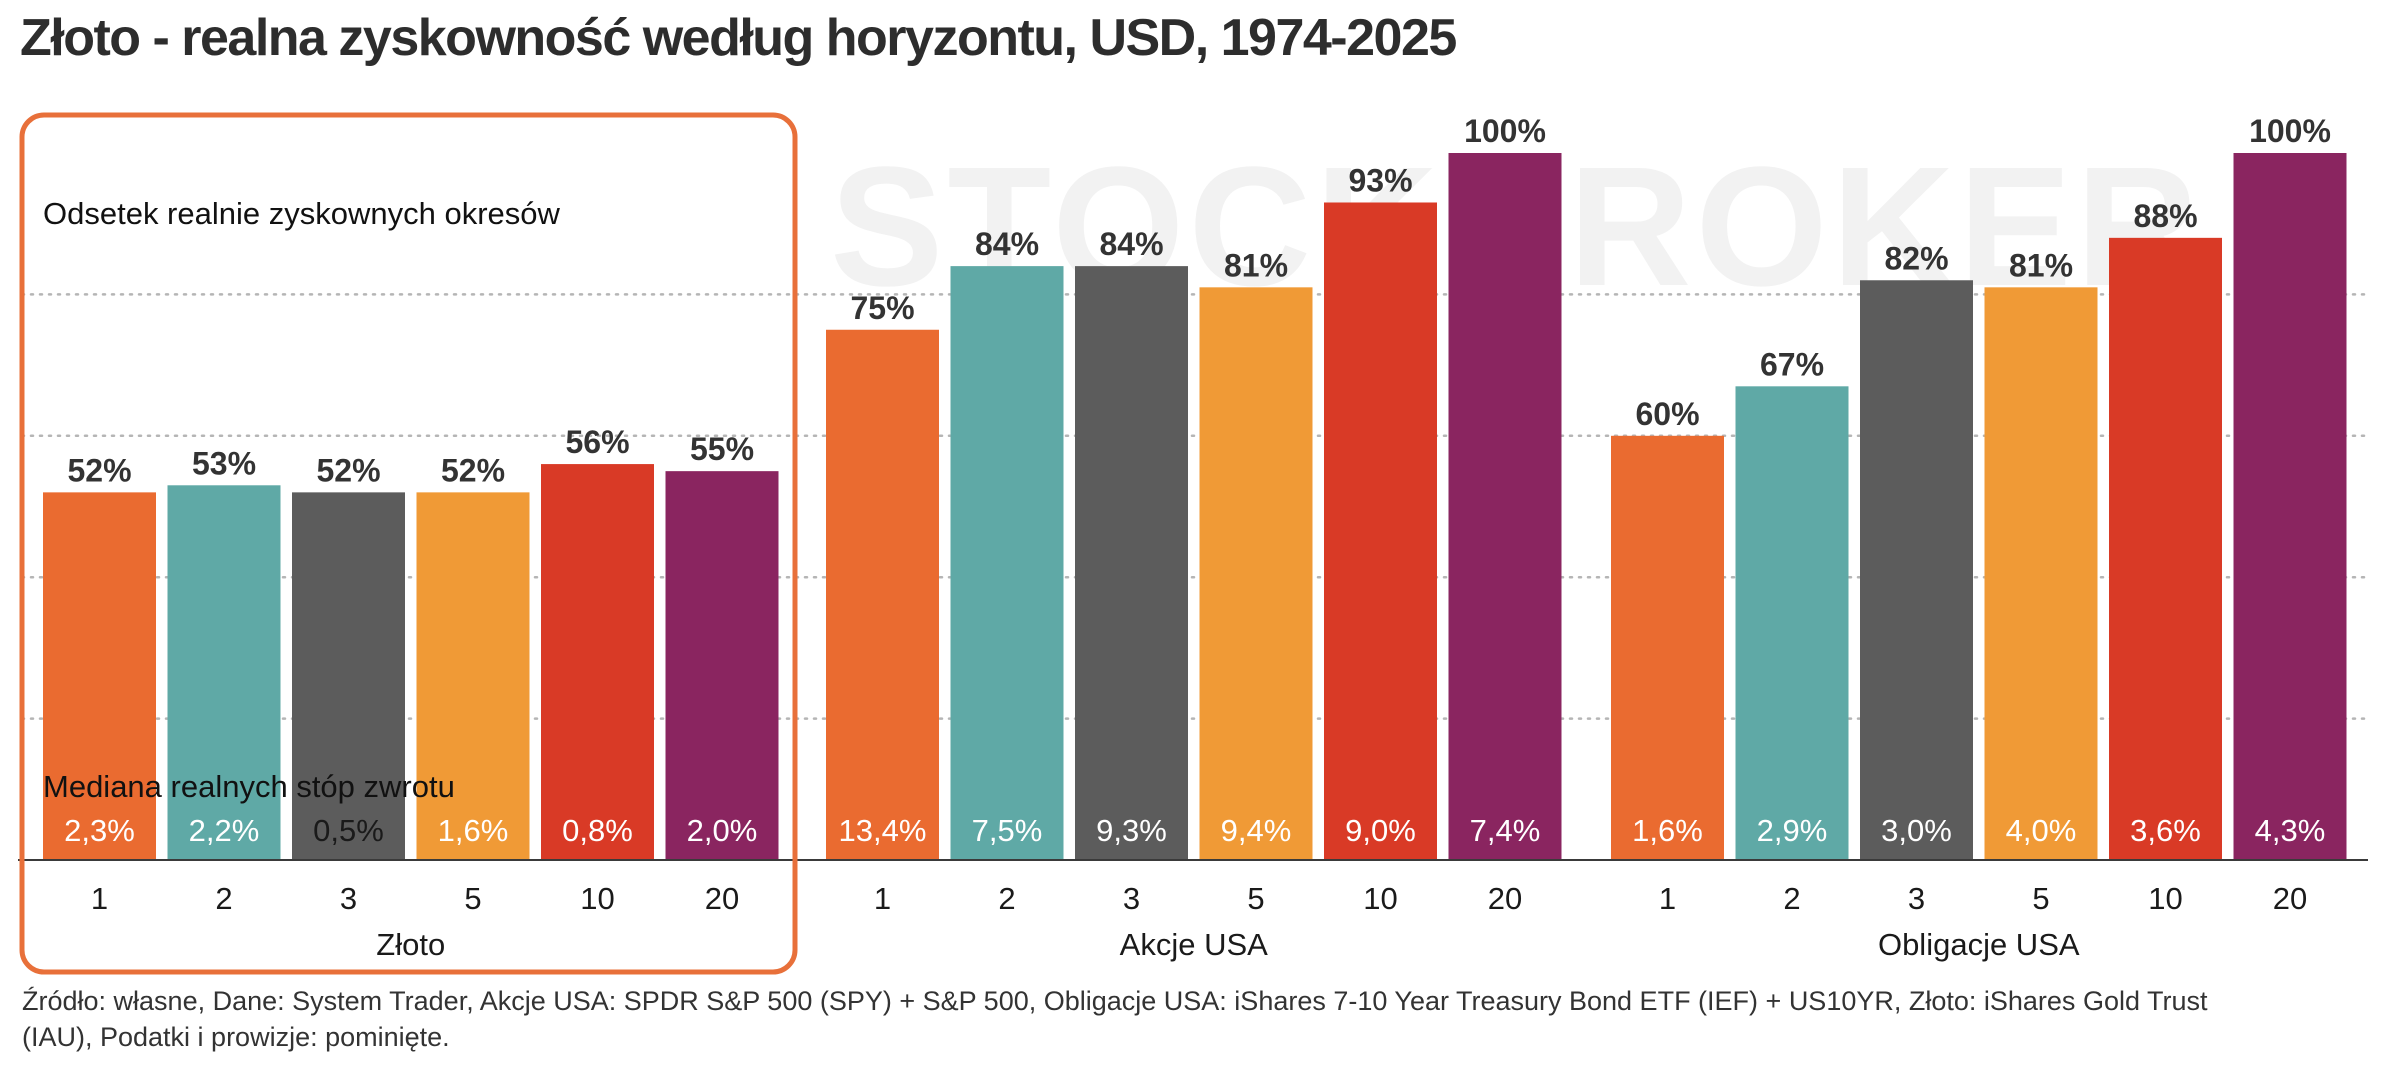 The height and width of the screenshot is (1072, 2386). What do you see at coordinates (1667, 414) in the screenshot?
I see `value-label-obligacje-usa-1: 60%` at bounding box center [1667, 414].